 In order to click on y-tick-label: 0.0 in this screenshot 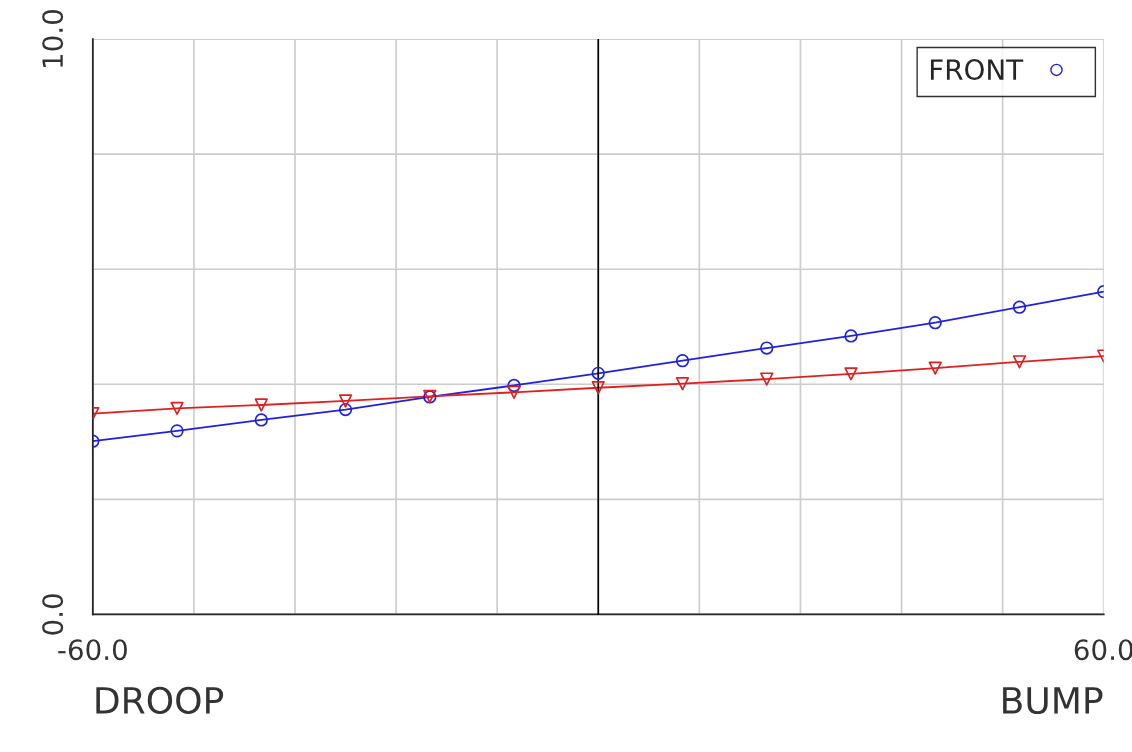, I will do `click(53, 614)`.